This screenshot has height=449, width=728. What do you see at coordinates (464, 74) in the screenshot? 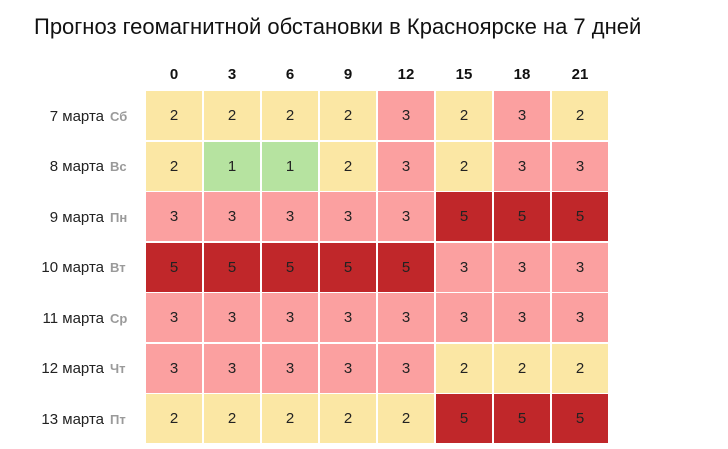
I see `hour-header: 15` at bounding box center [464, 74].